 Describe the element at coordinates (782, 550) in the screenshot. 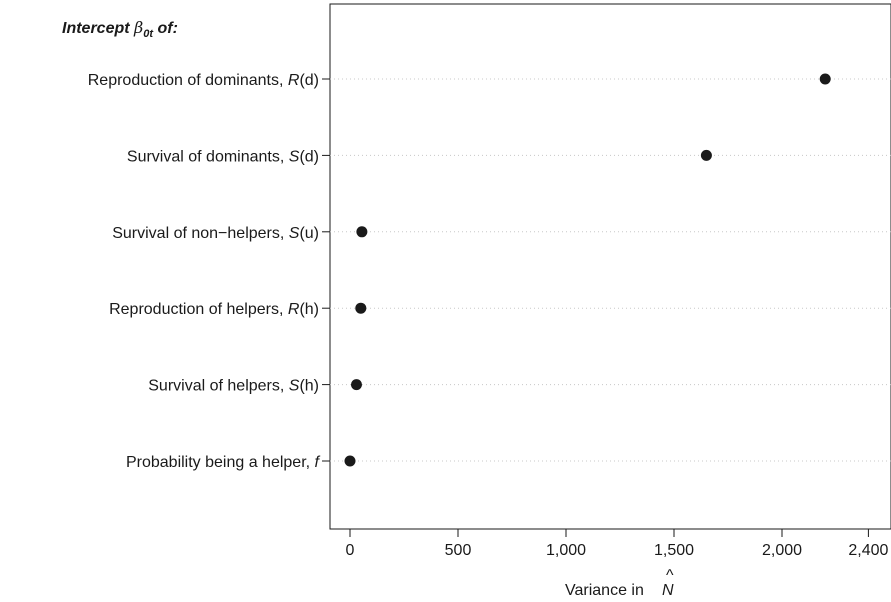

I see `x-tick-label: 2,000` at that location.